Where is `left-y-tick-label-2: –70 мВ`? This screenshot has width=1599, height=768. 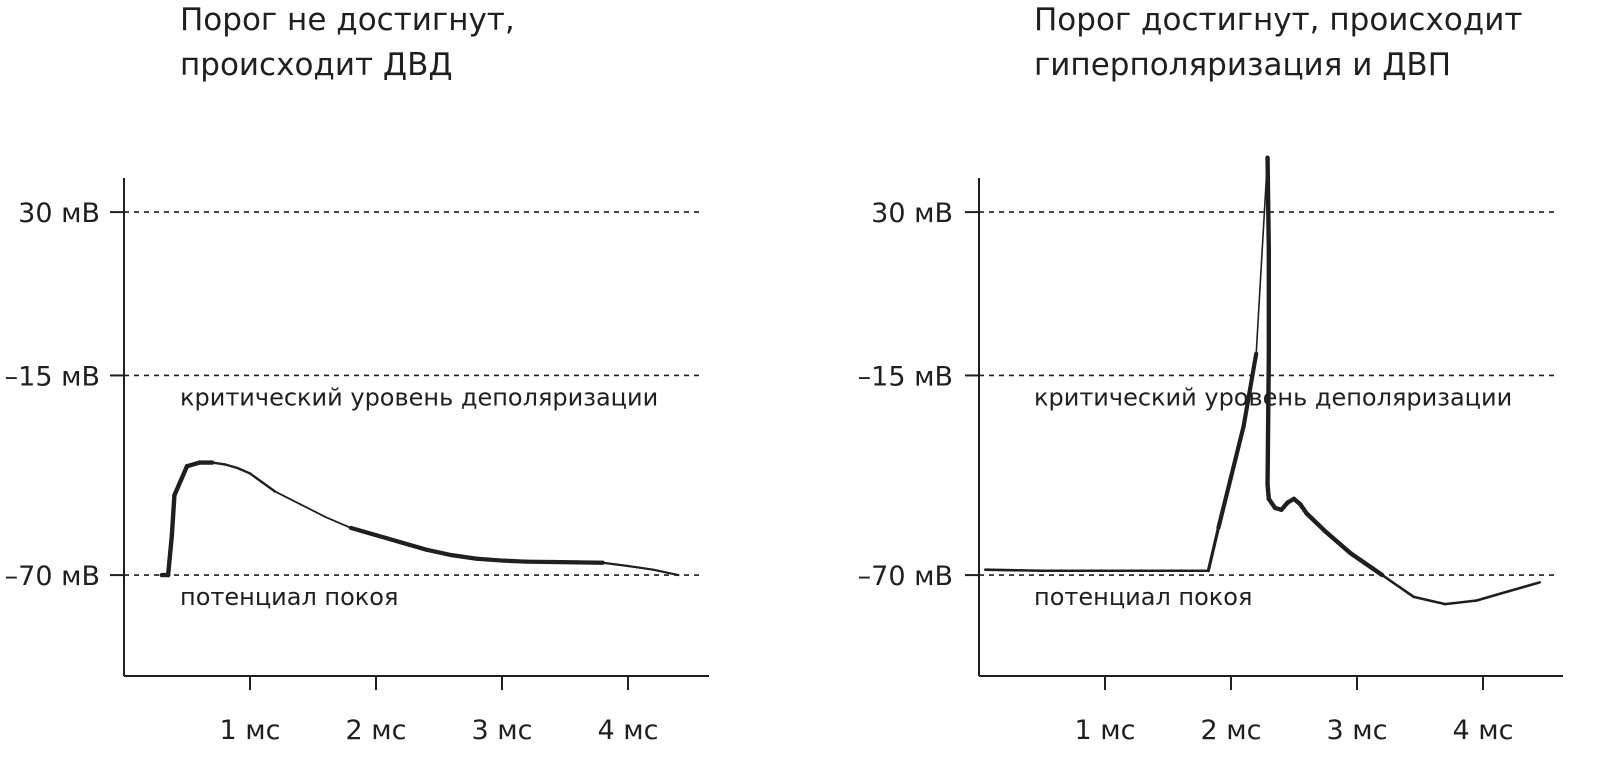
left-y-tick-label-2: –70 мВ is located at coordinates (52, 576).